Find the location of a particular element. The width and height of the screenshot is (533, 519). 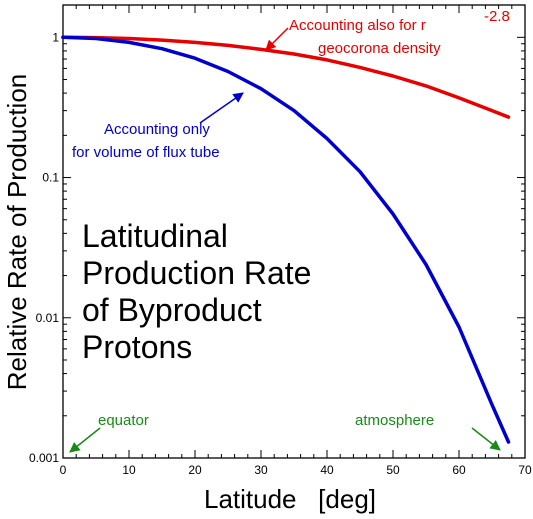

title-line-4: Protons is located at coordinates (137, 347).